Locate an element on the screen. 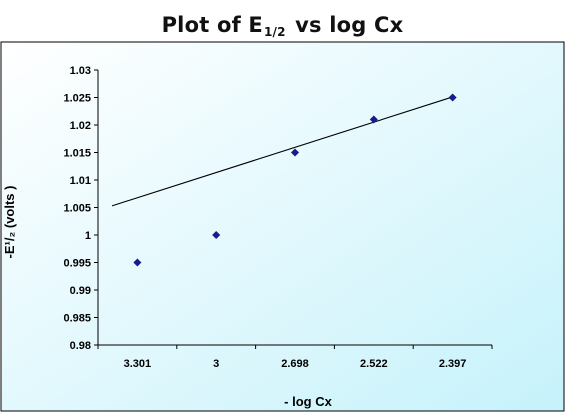  chart-title-subscript: 1/2 is located at coordinates (274, 32).